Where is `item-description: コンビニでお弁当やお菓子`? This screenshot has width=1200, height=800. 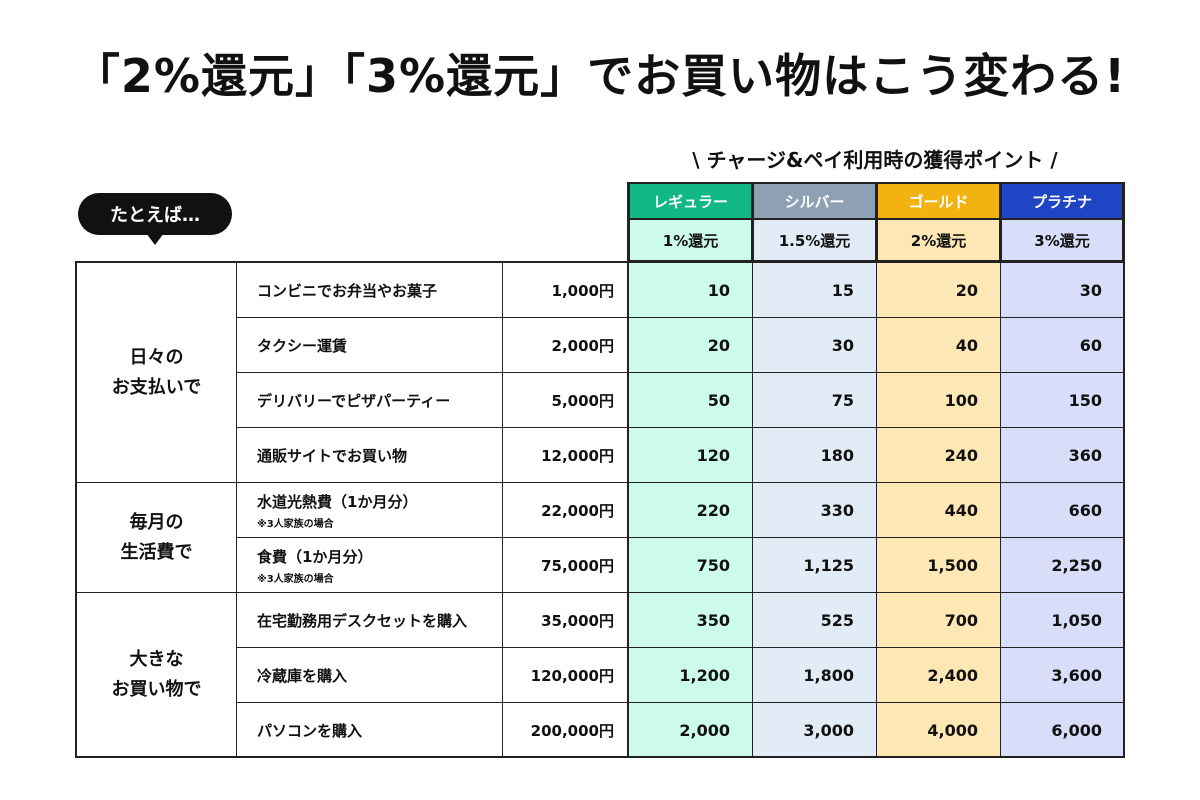 item-description: コンビニでお弁当やお菓子 is located at coordinates (369, 290).